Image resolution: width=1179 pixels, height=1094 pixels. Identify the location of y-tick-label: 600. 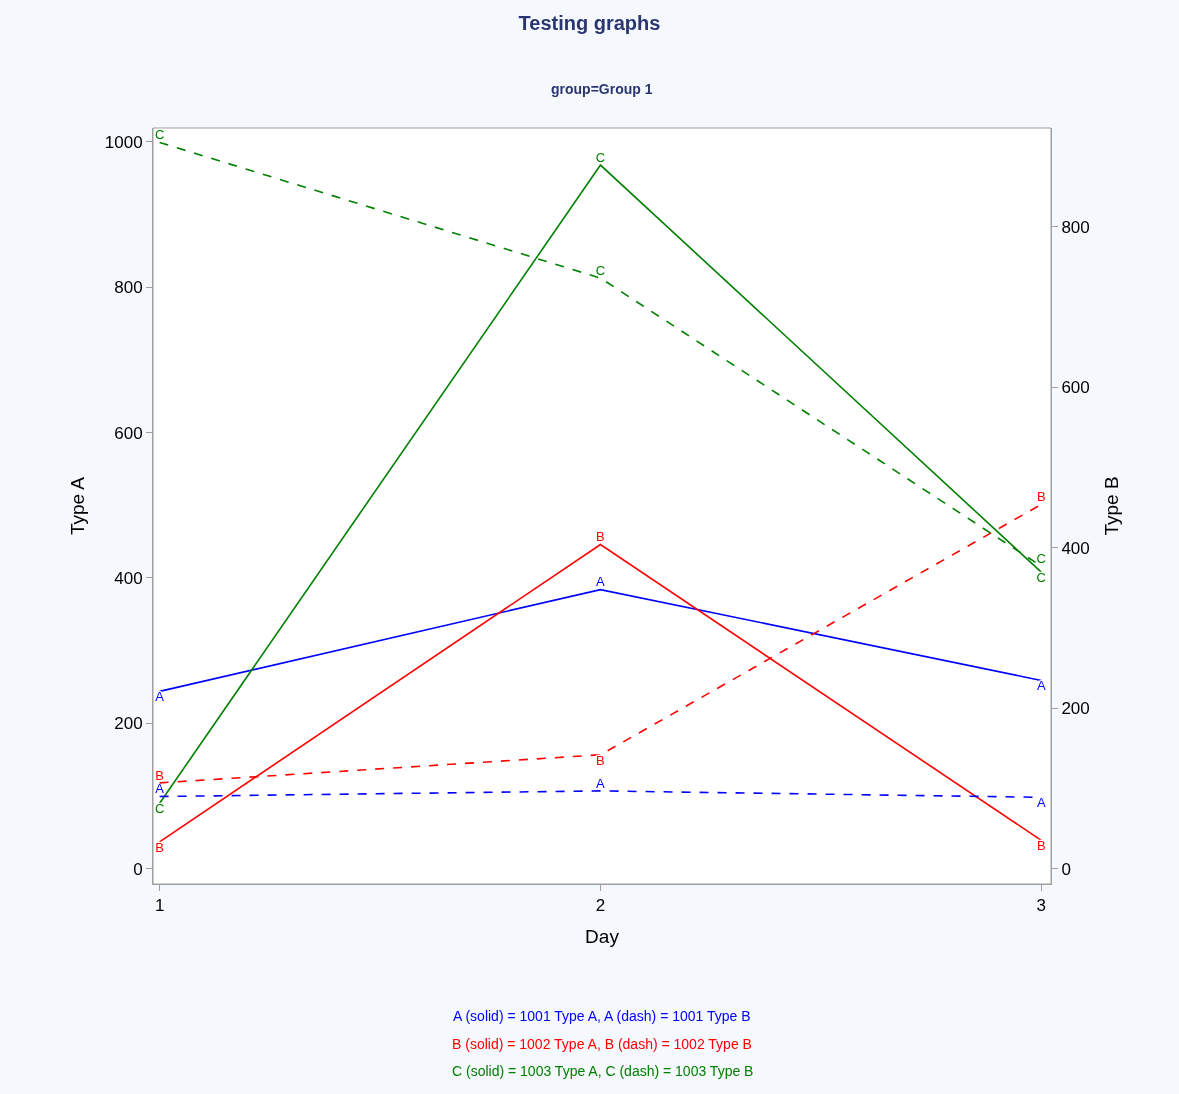
(128, 433).